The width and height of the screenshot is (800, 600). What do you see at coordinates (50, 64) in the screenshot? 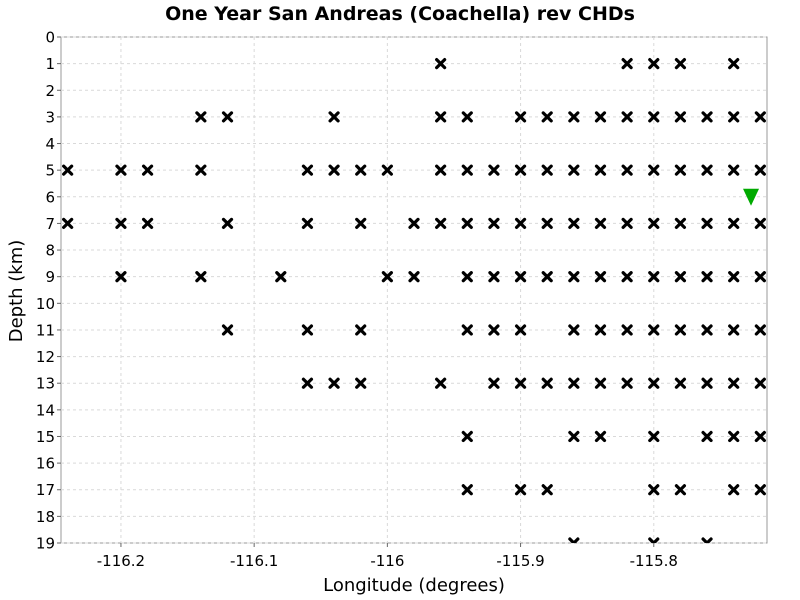
I see `y-tick-label: 1` at bounding box center [50, 64].